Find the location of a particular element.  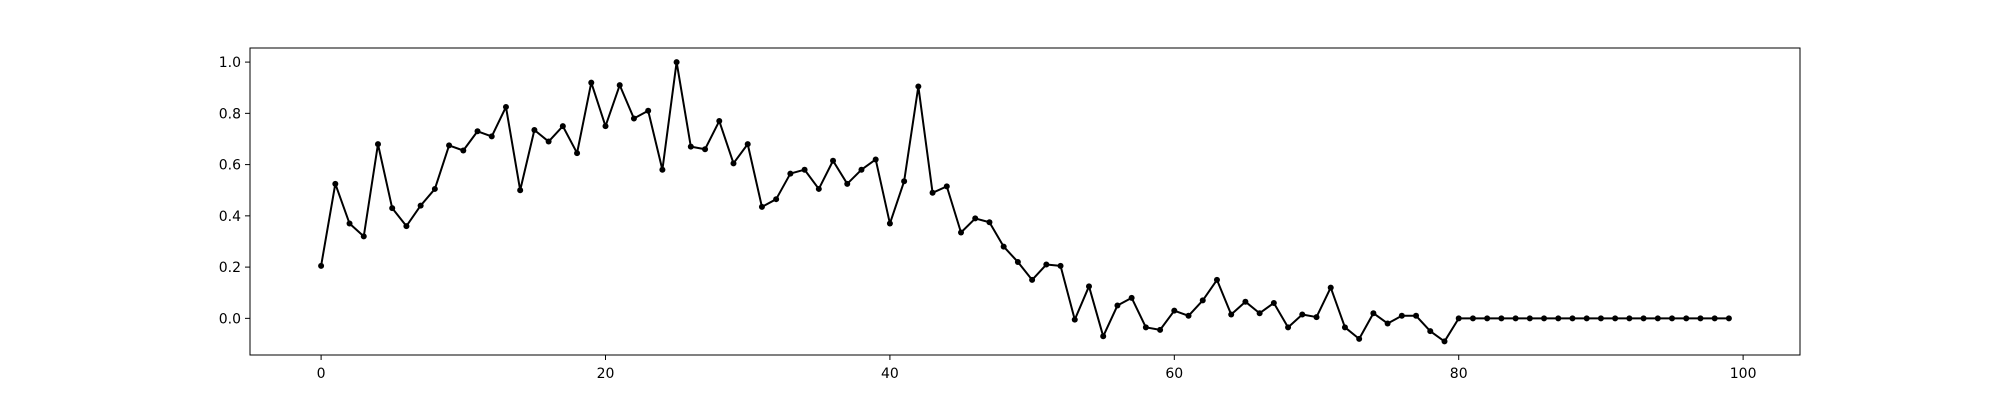

y-tick-label: 0.6 is located at coordinates (230, 166).